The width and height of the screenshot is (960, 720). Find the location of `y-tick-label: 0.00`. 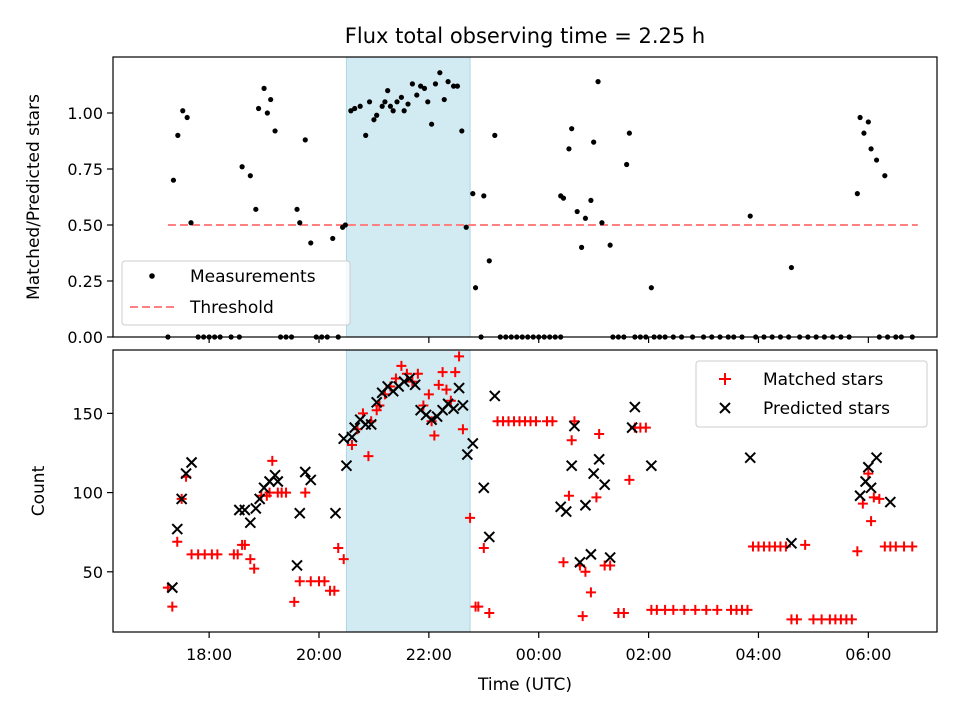

y-tick-label: 0.00 is located at coordinates (85, 337).